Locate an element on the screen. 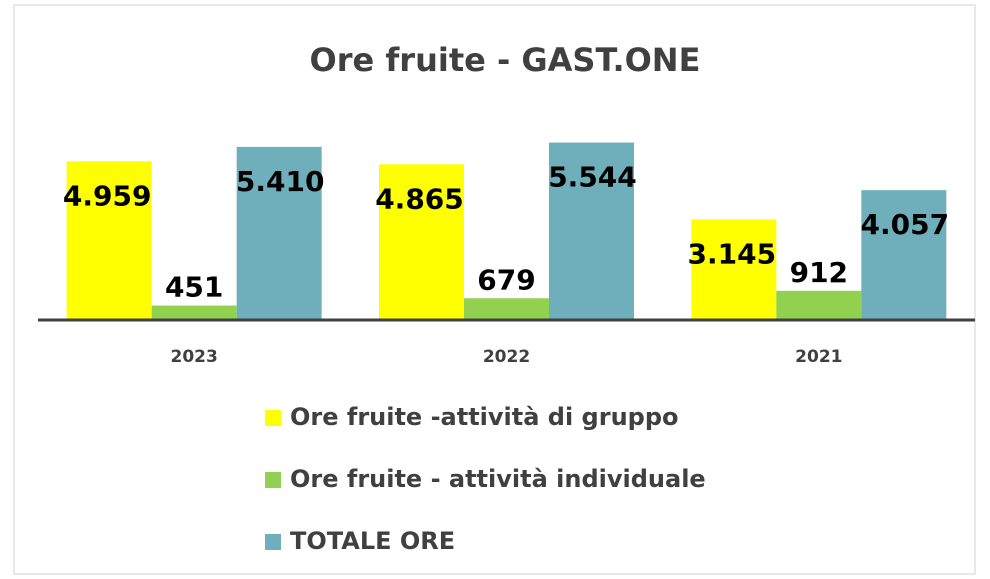 This screenshot has width=990, height=579. data-label: 679 is located at coordinates (506, 279).